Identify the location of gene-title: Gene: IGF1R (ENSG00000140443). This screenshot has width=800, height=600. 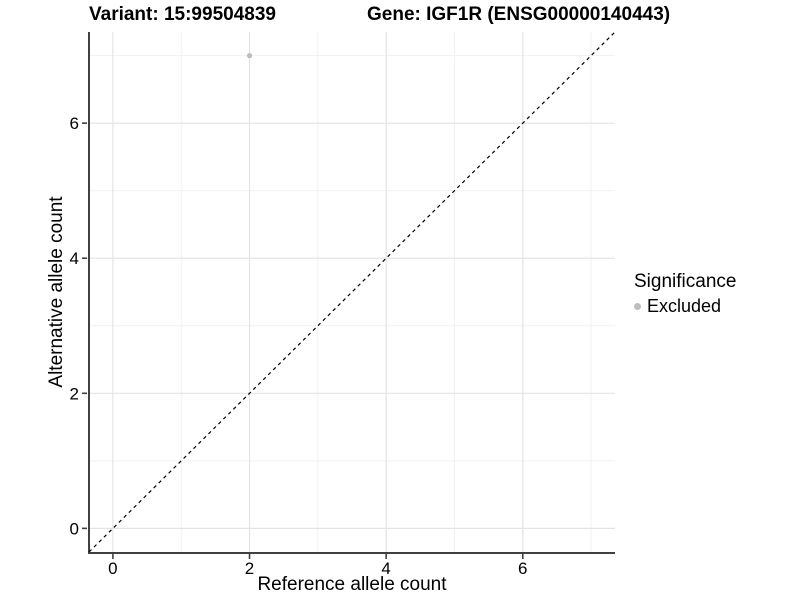
(519, 14).